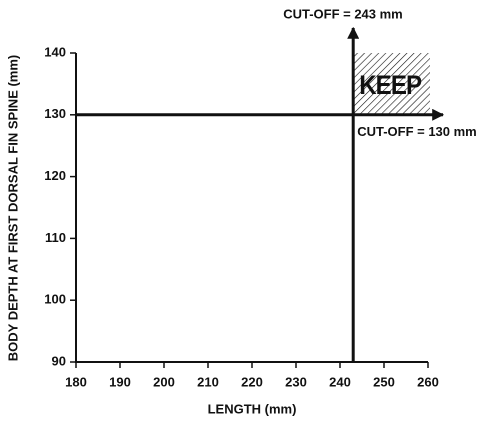 This screenshot has width=500, height=430. I want to click on y-tick-label: 90, so click(59, 360).